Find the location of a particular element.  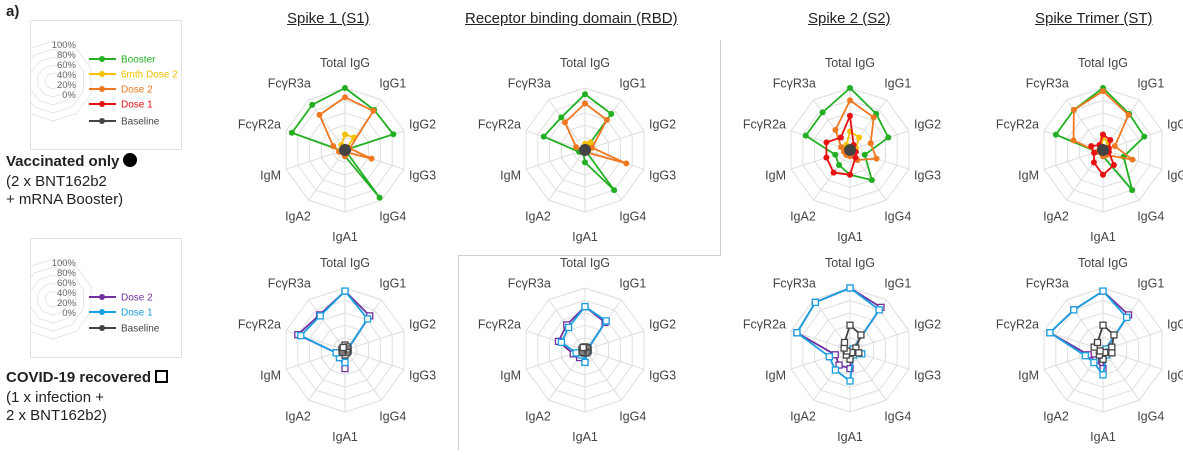

group-desc-line: (2 x BNT162b2 is located at coordinates (56, 181).